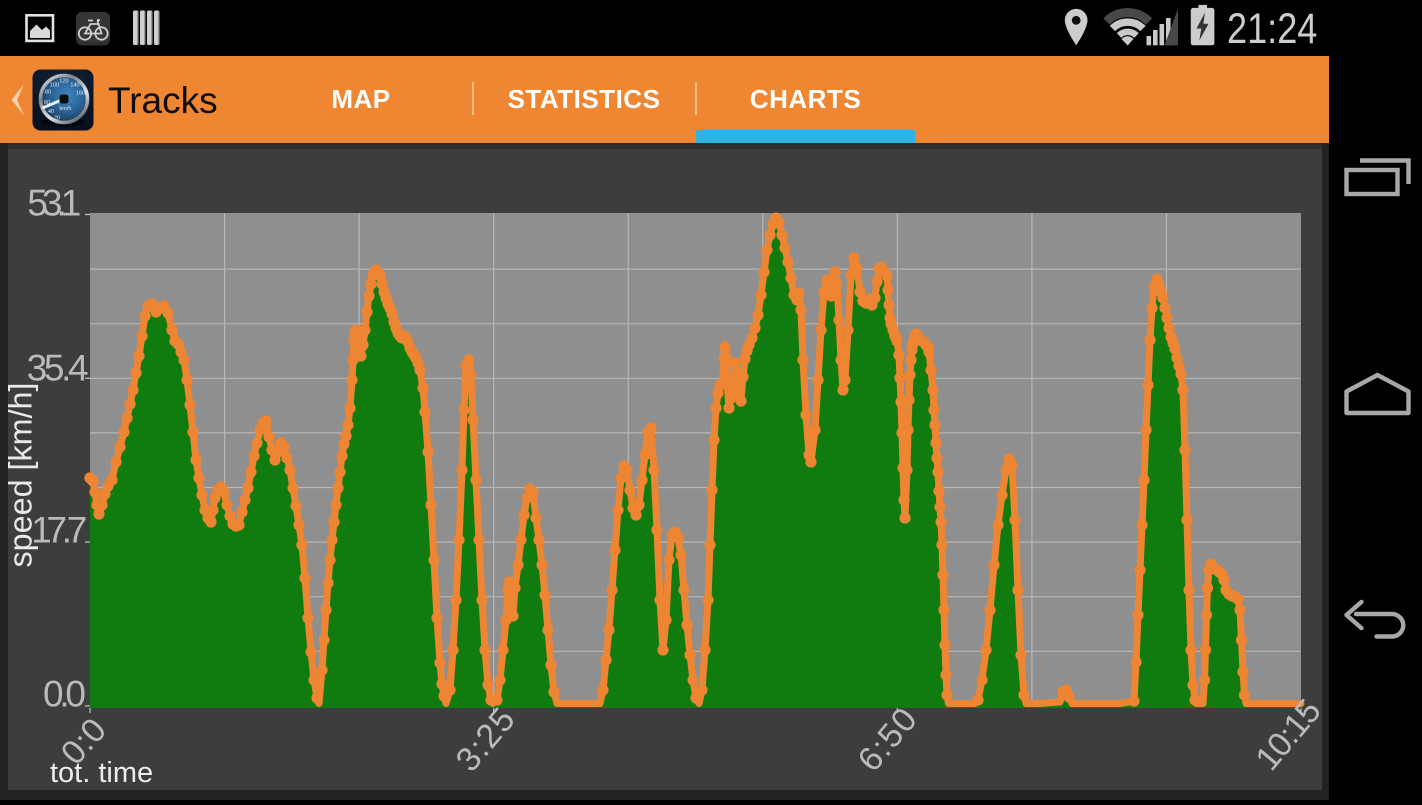 This screenshot has height=805, width=1422. Describe the element at coordinates (66, 109) in the screenshot. I see `svg-text: km/h` at that location.